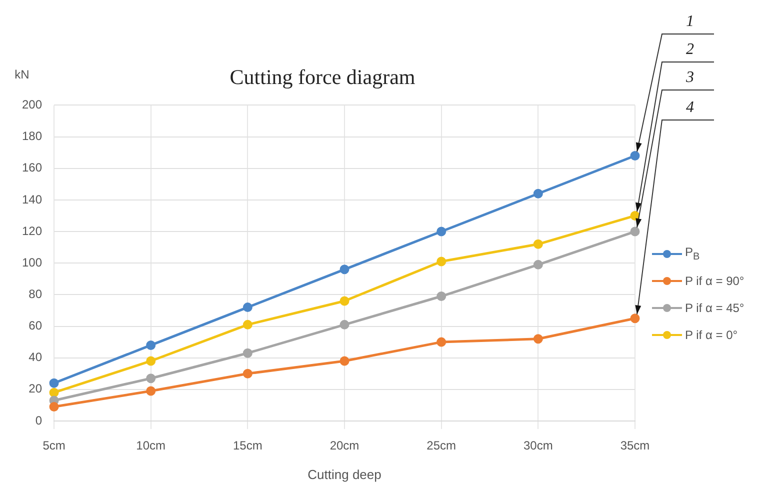 The image size is (771, 491). What do you see at coordinates (54, 445) in the screenshot?
I see `x-tick-label: 5cm` at bounding box center [54, 445].